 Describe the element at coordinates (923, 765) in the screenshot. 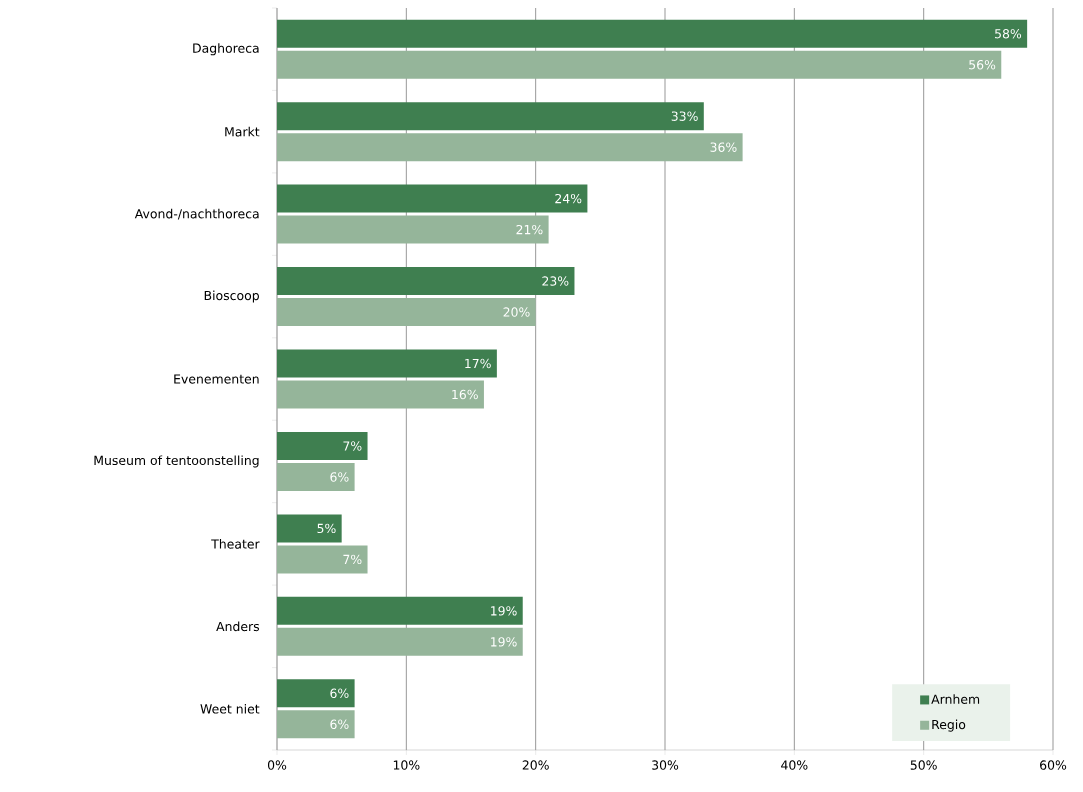

I see `x-tick-label: 50%` at that location.